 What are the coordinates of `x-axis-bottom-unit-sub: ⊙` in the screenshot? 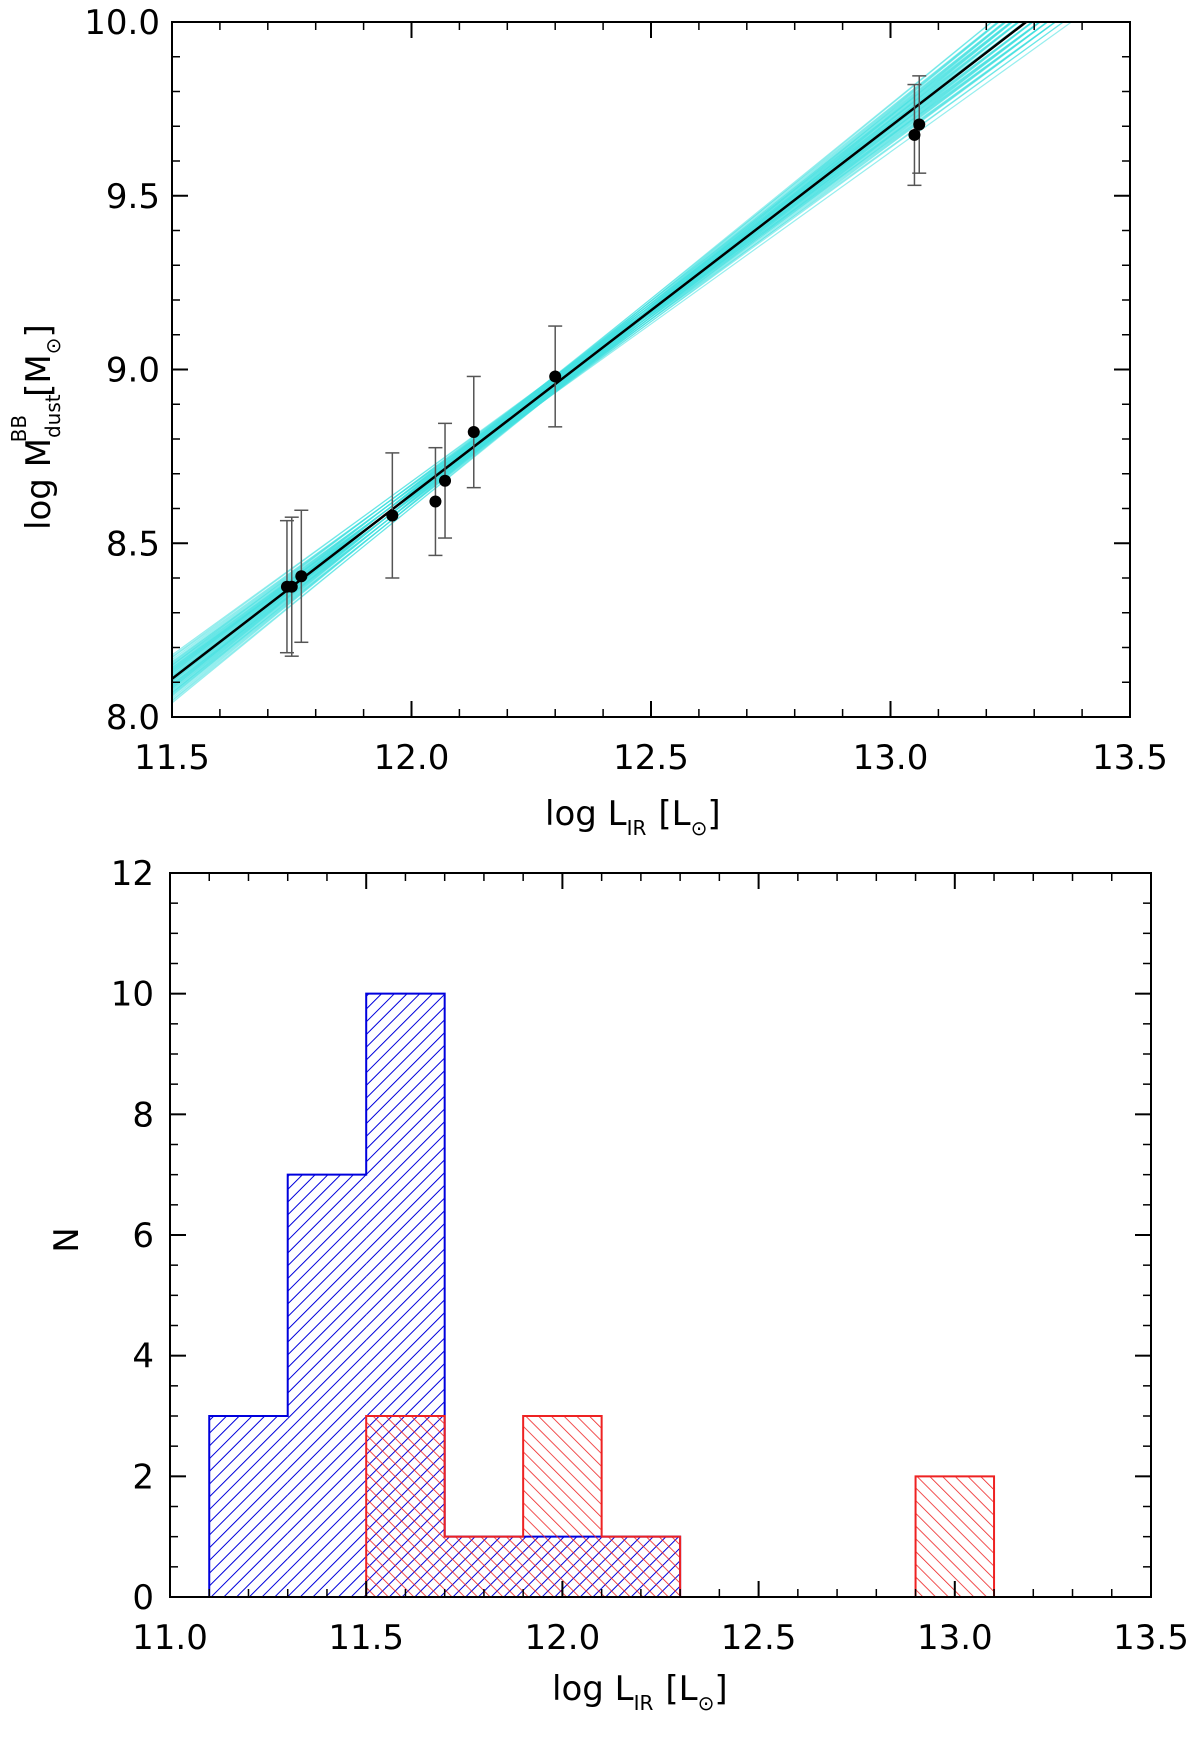 It's located at (706, 1703).